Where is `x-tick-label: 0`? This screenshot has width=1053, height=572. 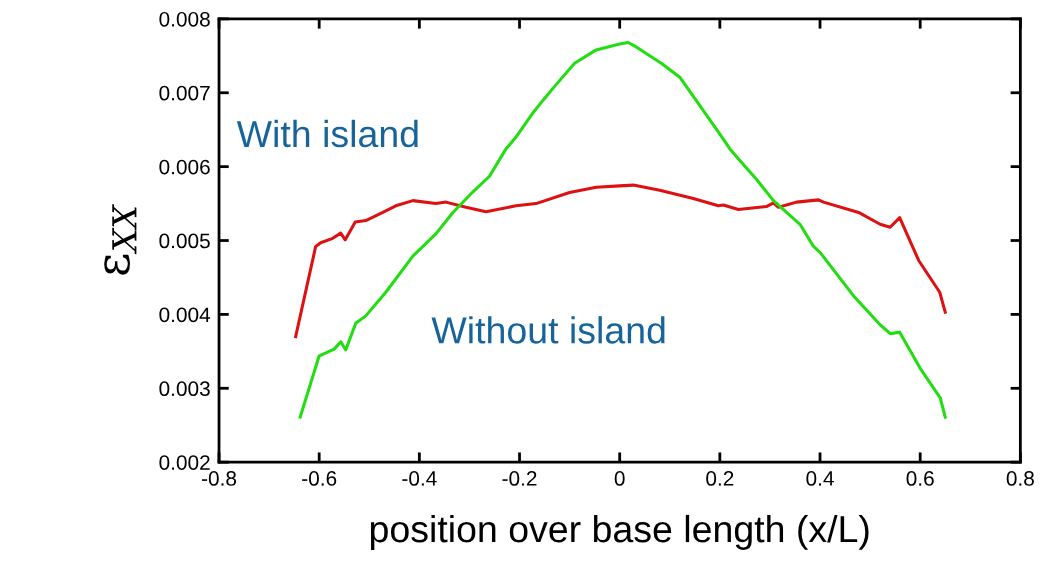
x-tick-label: 0 is located at coordinates (619, 478).